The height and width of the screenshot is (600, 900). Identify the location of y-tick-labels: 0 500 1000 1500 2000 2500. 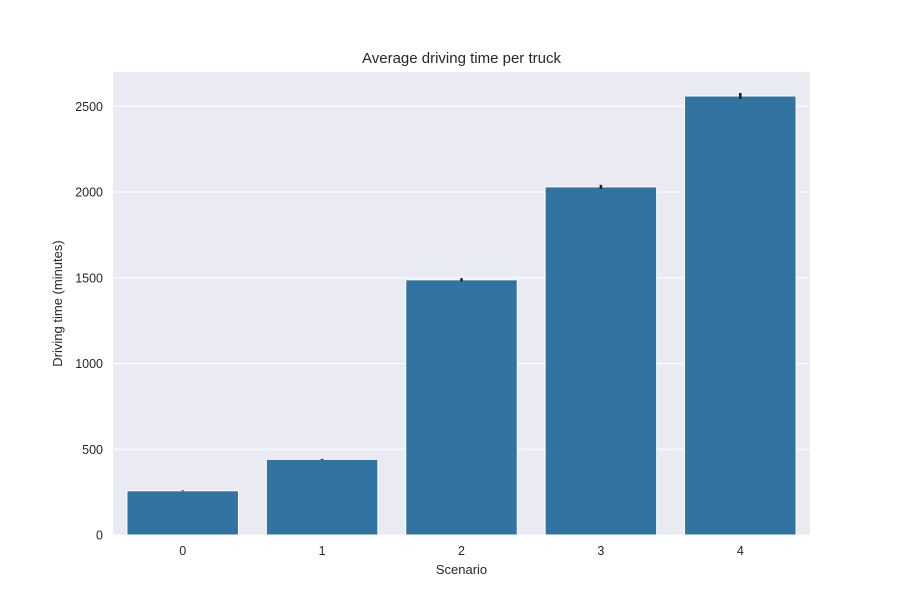
(89, 321).